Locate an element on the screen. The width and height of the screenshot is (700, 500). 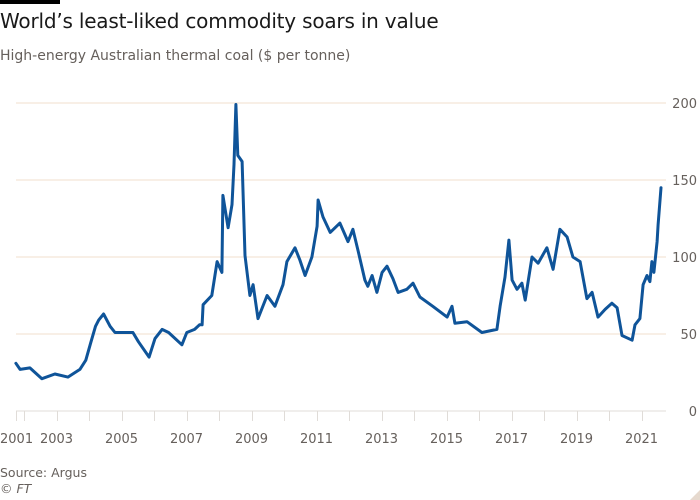
x-tick-label: 2017 is located at coordinates (511, 439).